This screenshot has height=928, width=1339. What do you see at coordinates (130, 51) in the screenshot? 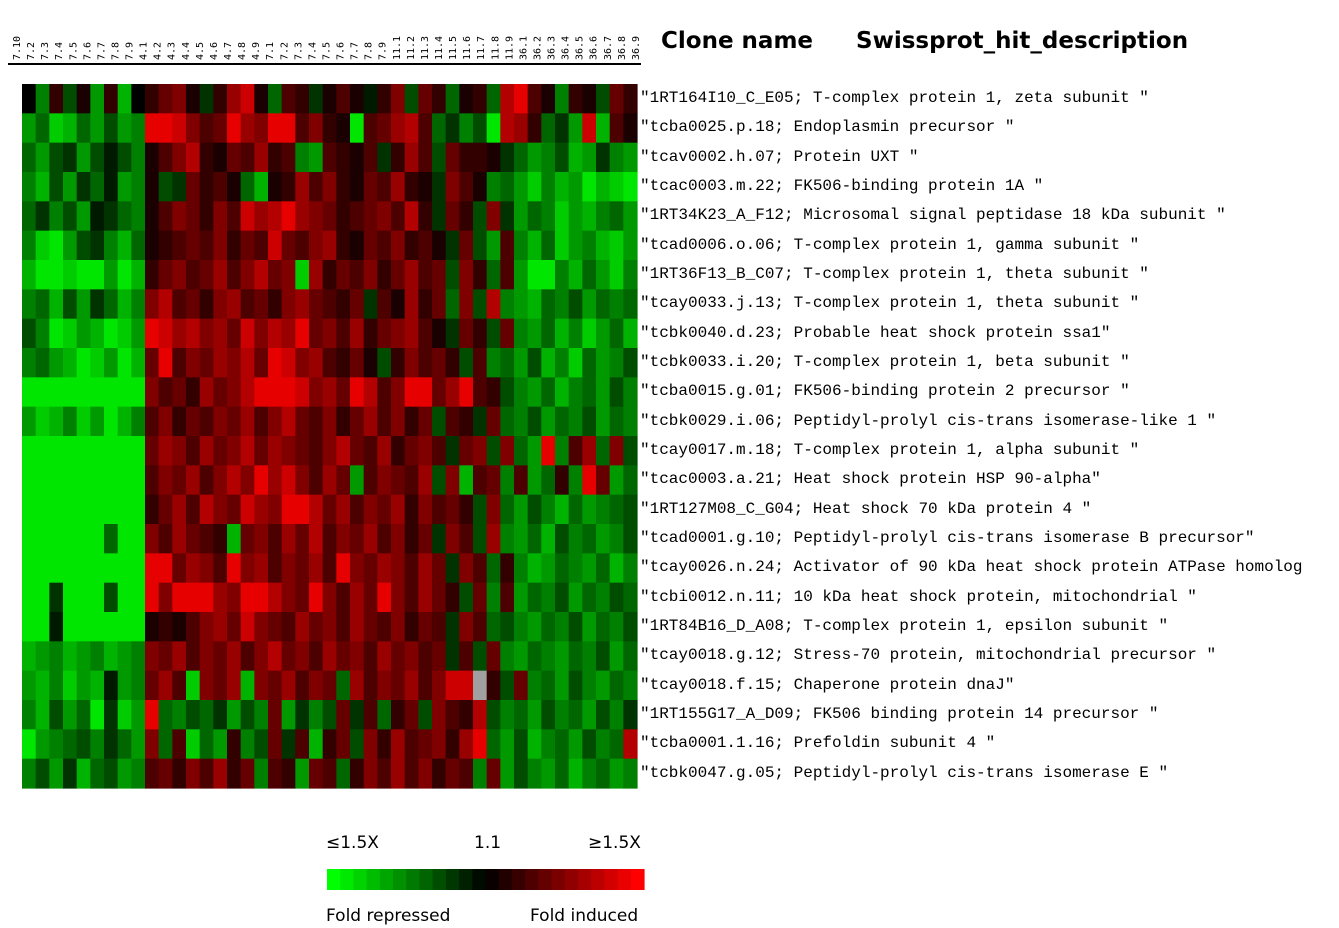
I see `column-label: 7.9` at bounding box center [130, 51].